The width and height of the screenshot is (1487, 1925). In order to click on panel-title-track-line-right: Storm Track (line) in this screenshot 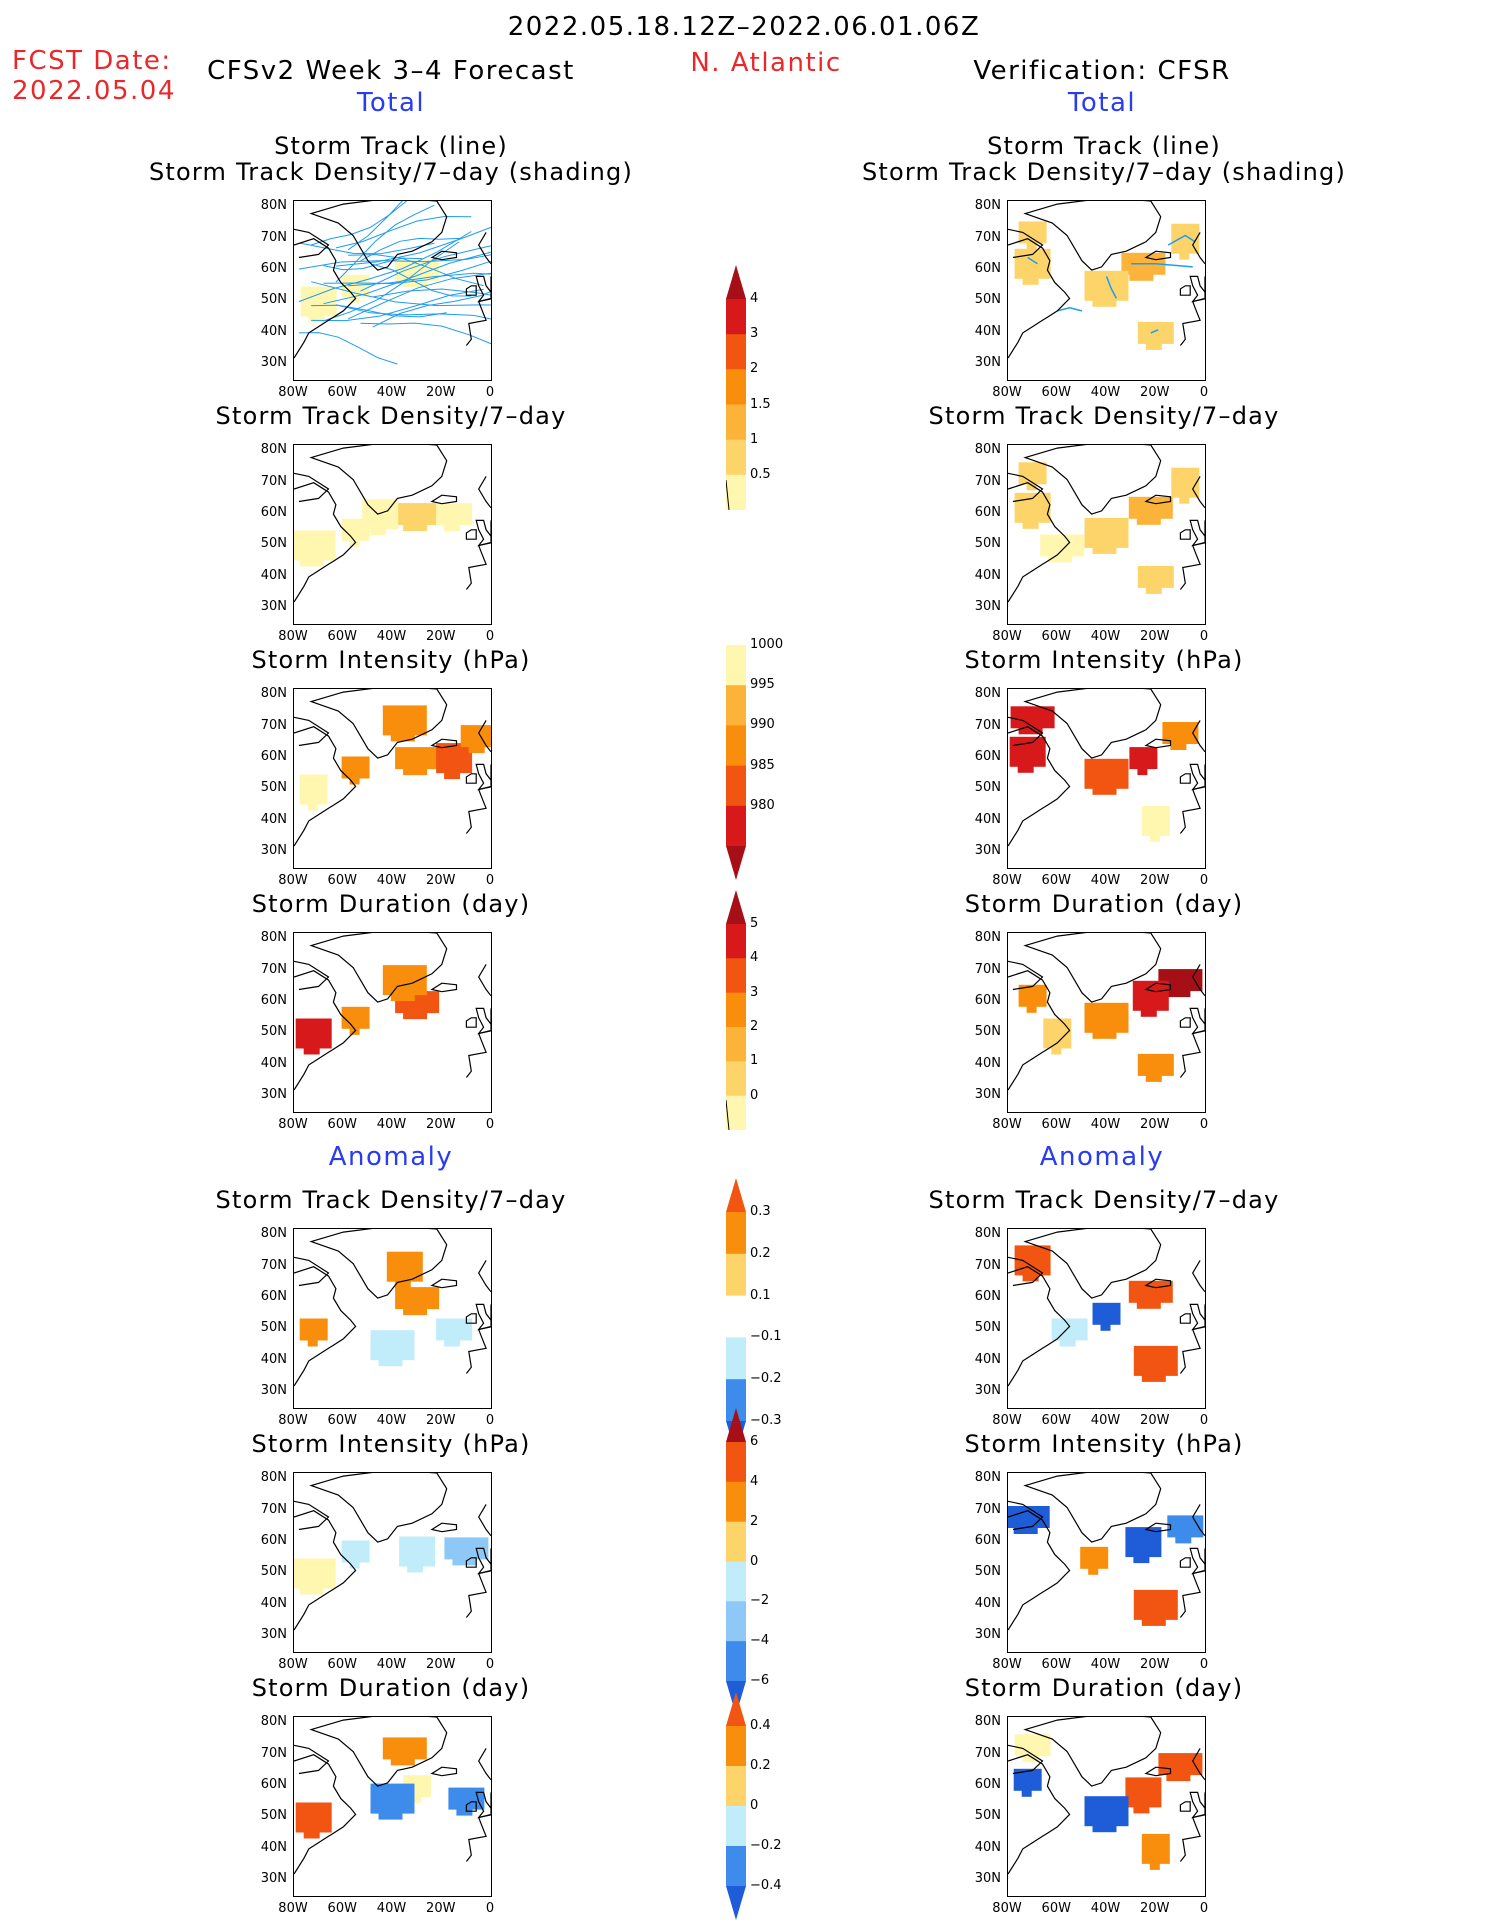, I will do `click(1104, 146)`.